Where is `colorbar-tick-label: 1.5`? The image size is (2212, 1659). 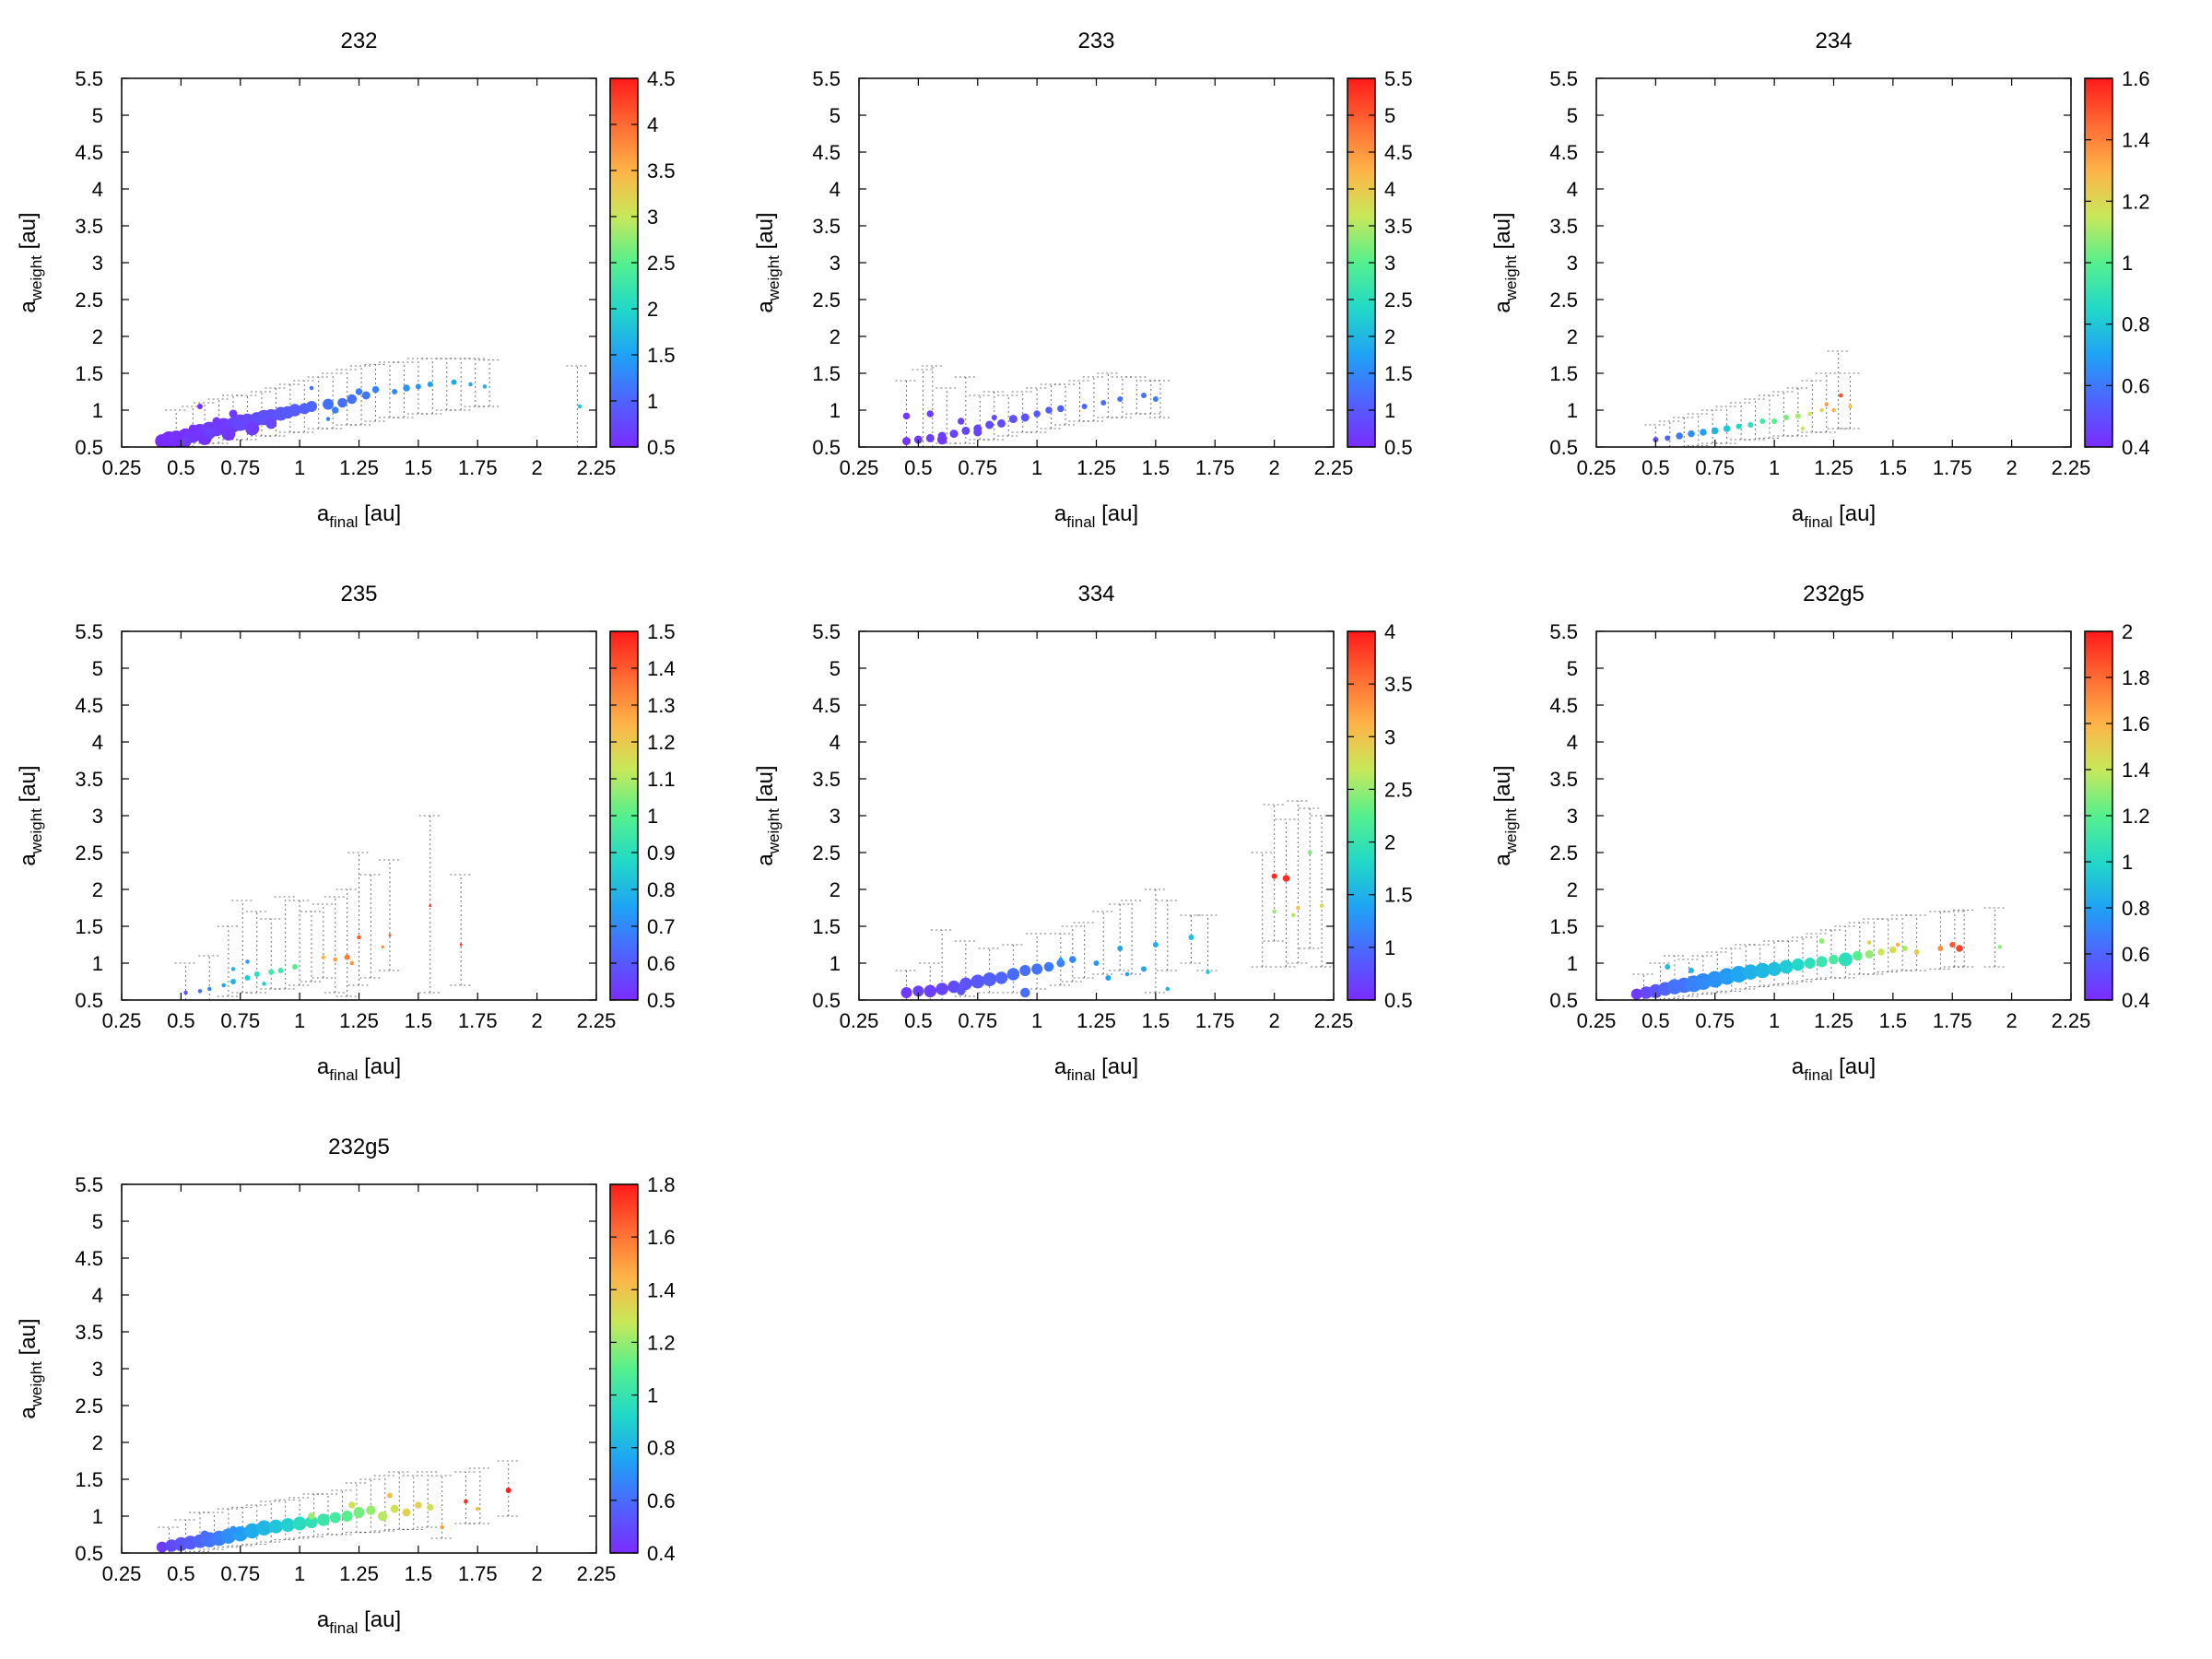
colorbar-tick-label: 1.5 is located at coordinates (1398, 373).